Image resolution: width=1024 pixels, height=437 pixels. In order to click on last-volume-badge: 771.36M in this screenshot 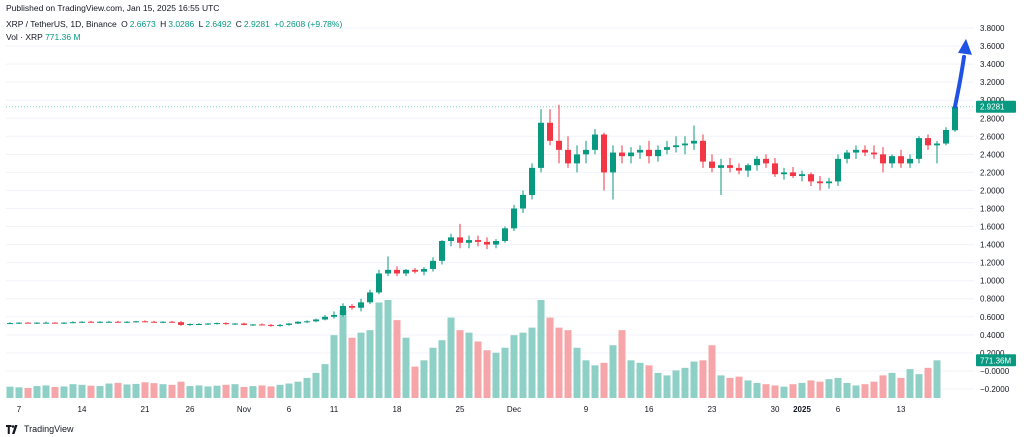, I will do `click(996, 360)`.